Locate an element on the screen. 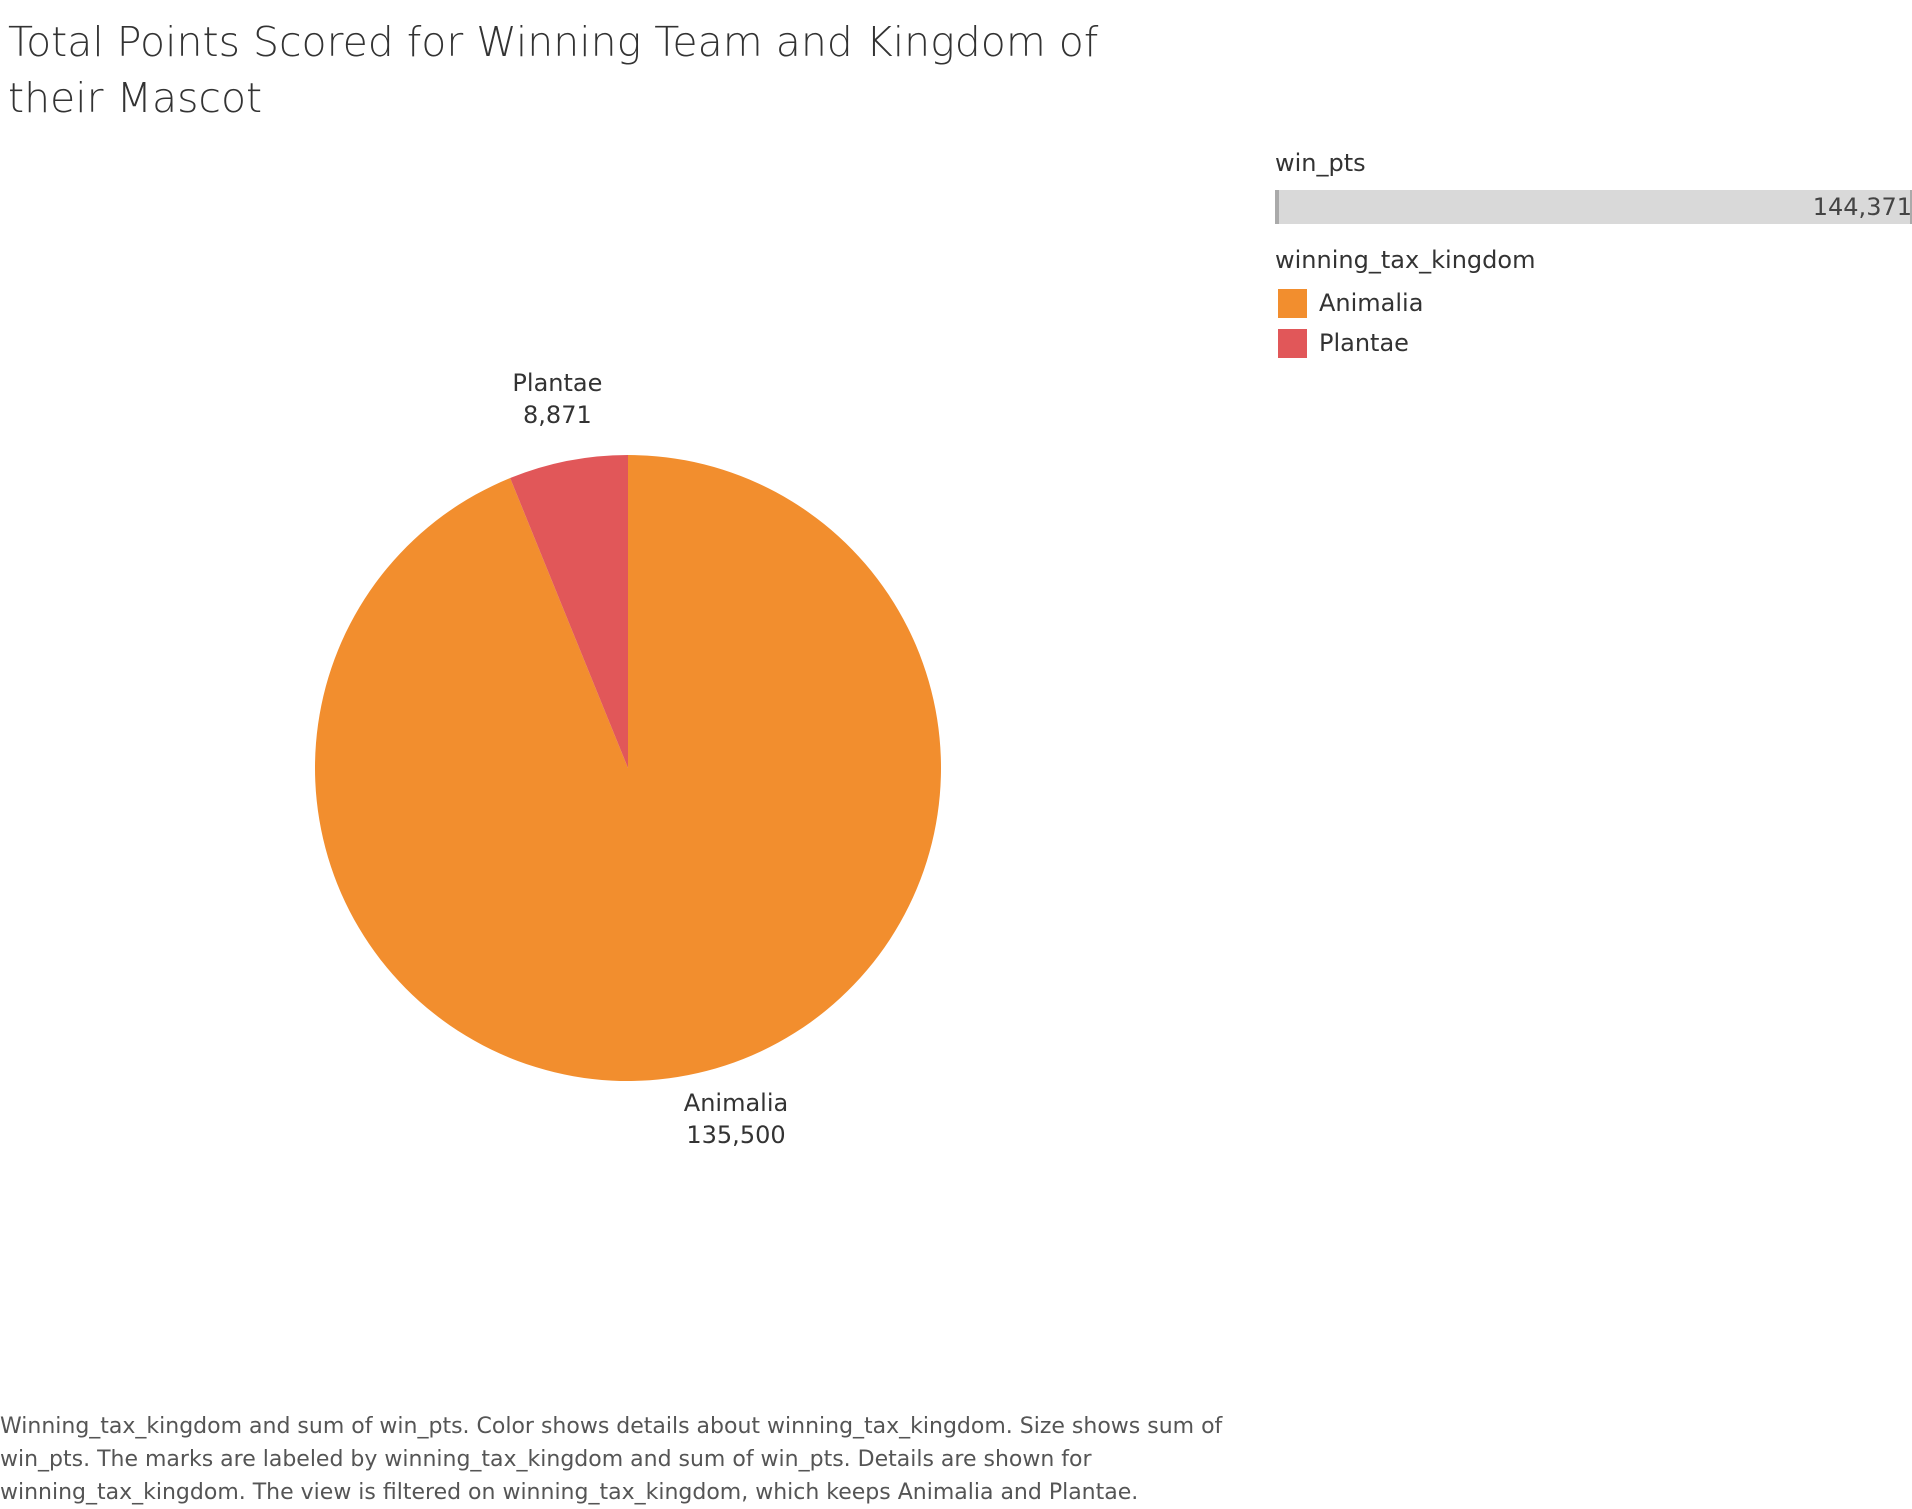  slice-value-plantae: 8,871 is located at coordinates (557, 415).